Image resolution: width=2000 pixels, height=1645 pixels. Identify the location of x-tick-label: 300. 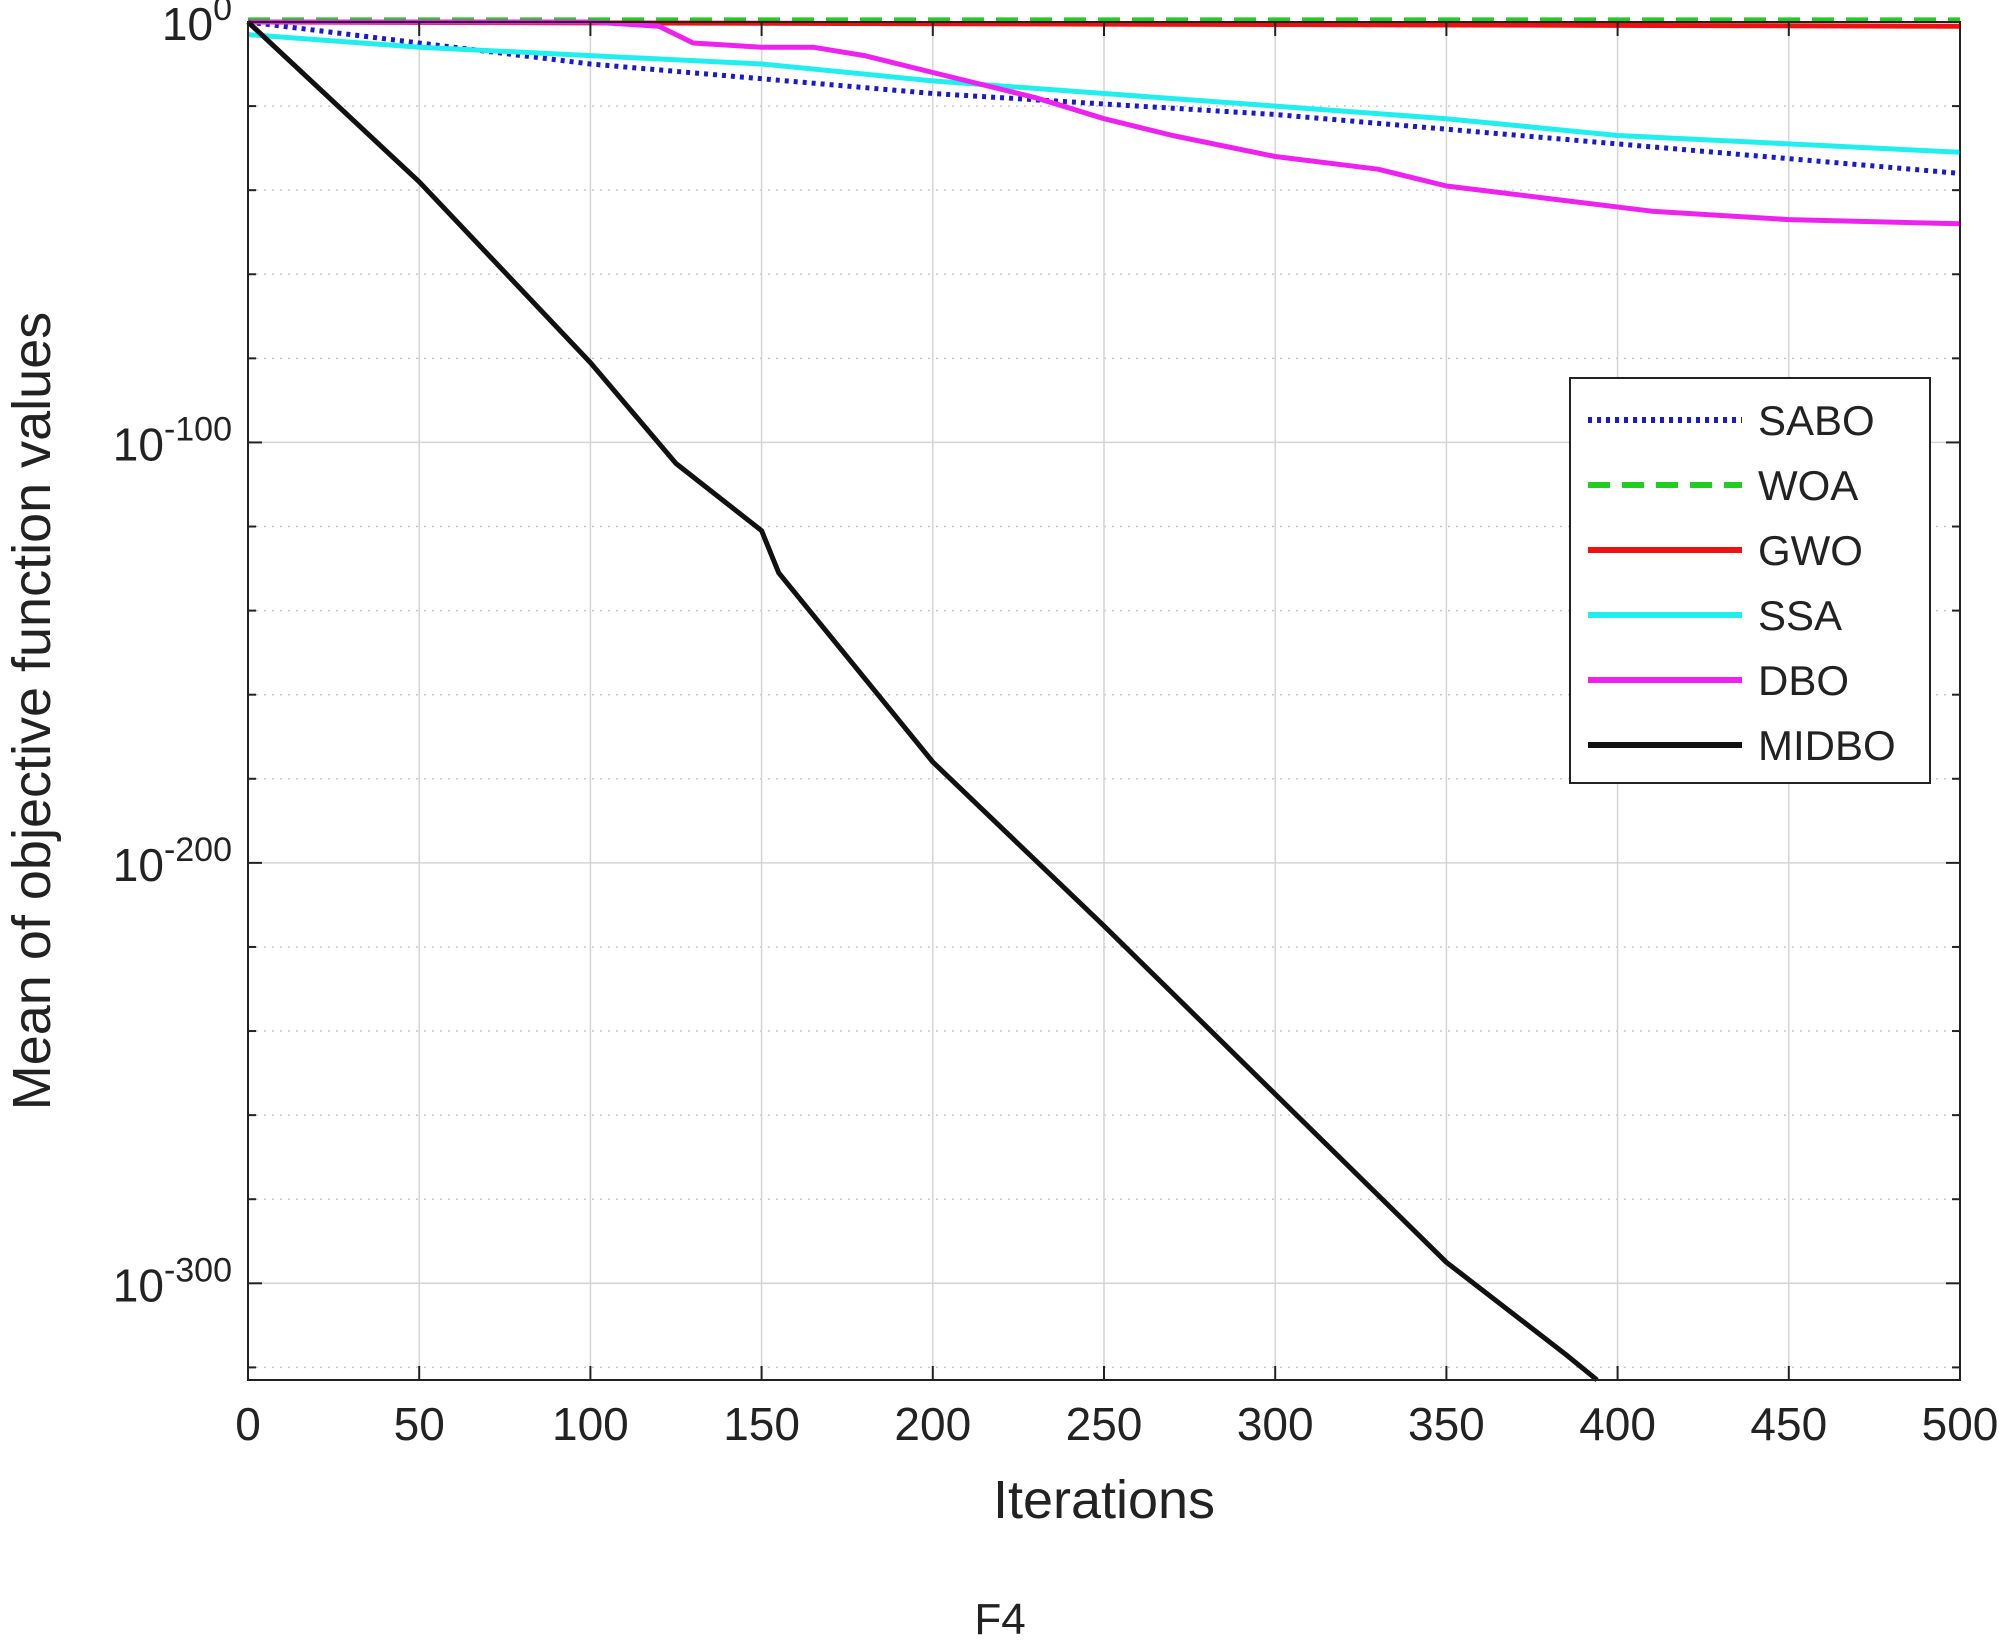
(1275, 1424).